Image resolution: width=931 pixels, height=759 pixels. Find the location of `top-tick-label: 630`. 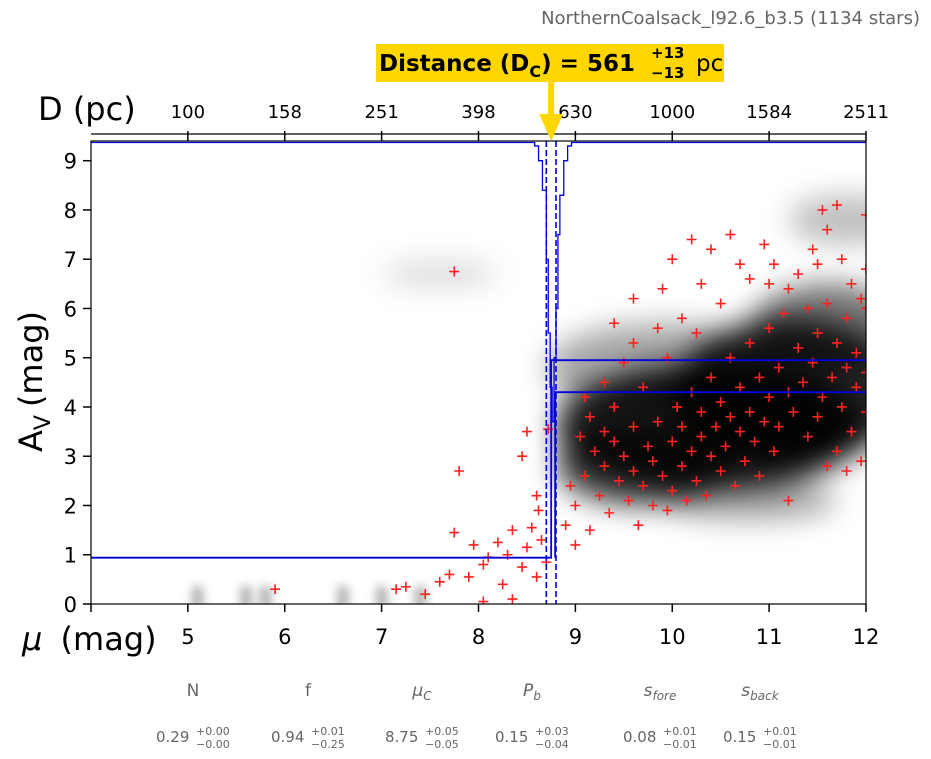

top-tick-label: 630 is located at coordinates (575, 112).